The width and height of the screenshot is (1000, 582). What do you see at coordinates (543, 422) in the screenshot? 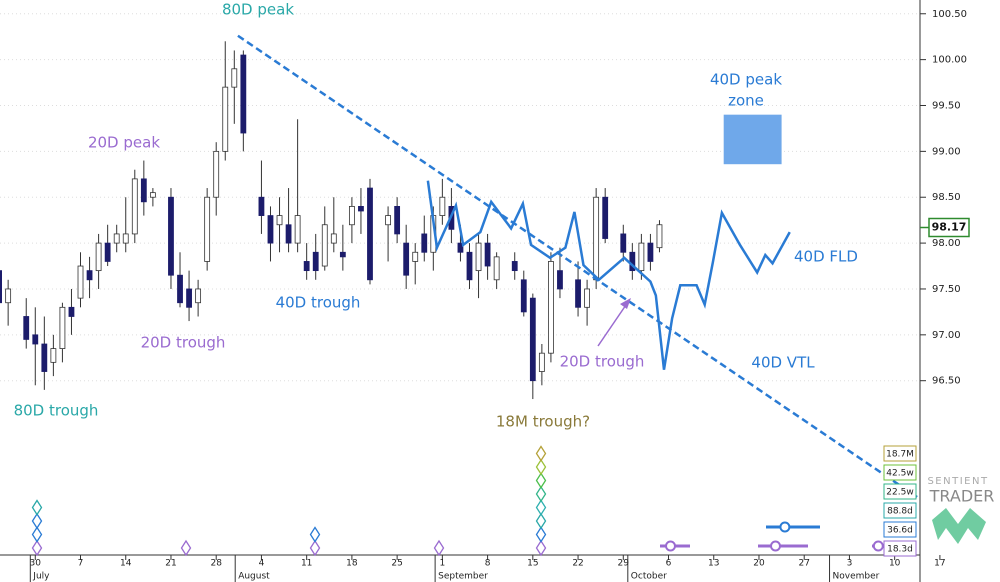
I see `annotation: 18M trough?` at bounding box center [543, 422].